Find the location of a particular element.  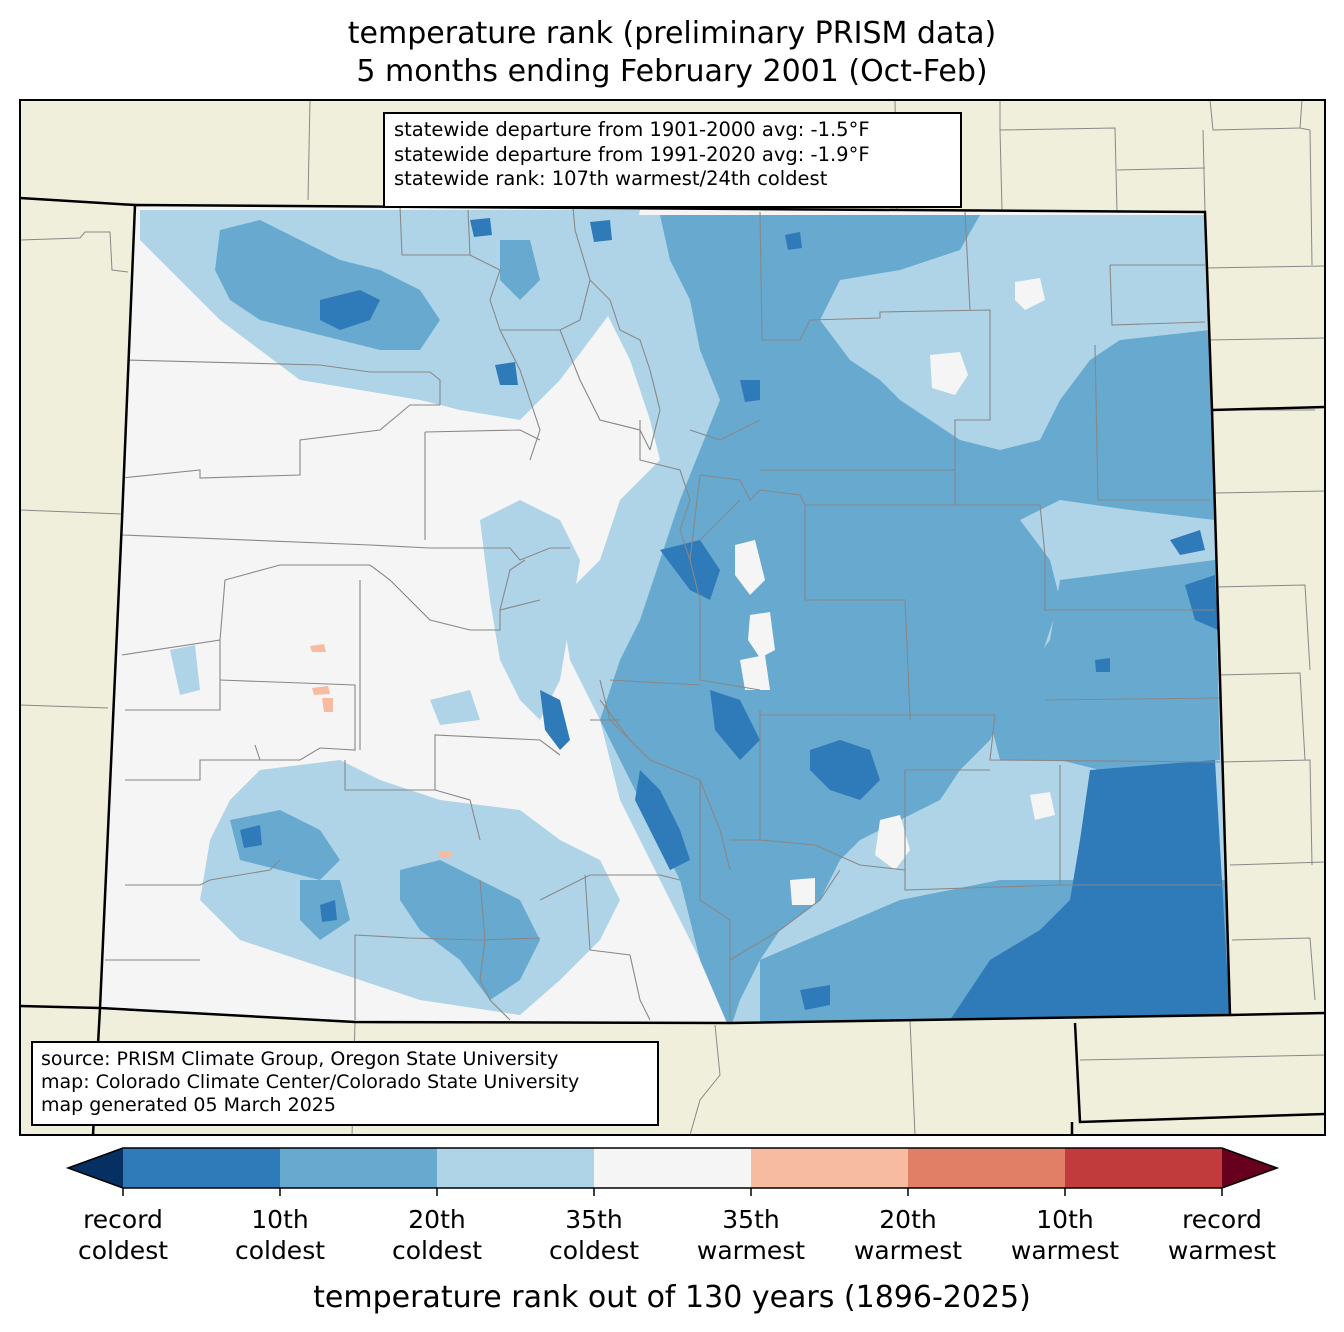

colorbar-extend-coldest is located at coordinates (95, 1168).